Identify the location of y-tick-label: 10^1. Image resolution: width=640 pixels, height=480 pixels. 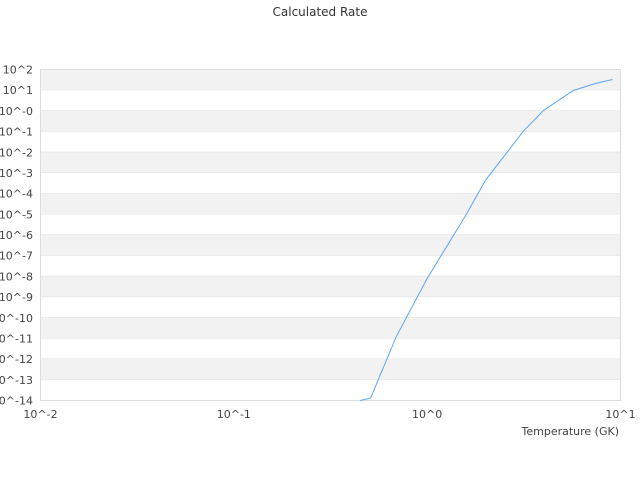
(18, 90).